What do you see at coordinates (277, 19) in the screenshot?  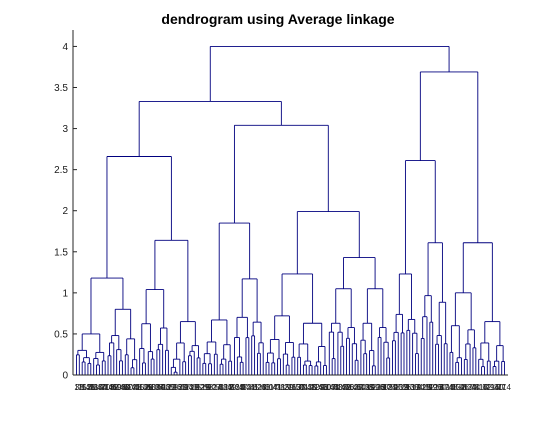 I see `chart-title: dendrogram using Average linkage` at bounding box center [277, 19].